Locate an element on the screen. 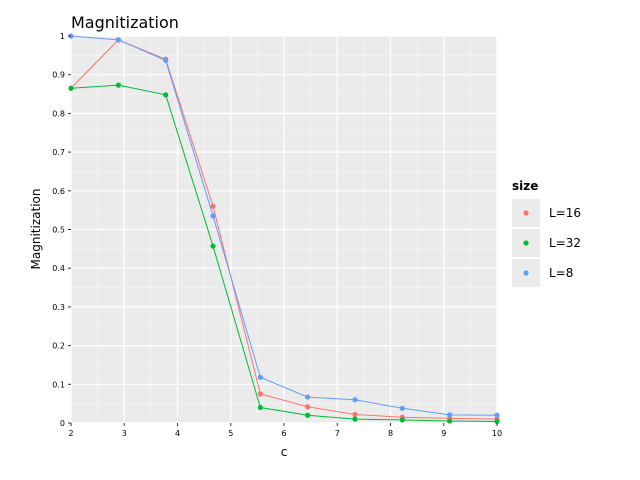 The width and height of the screenshot is (640, 480). legend: size L=16 L=32 L=8 is located at coordinates (546, 233).